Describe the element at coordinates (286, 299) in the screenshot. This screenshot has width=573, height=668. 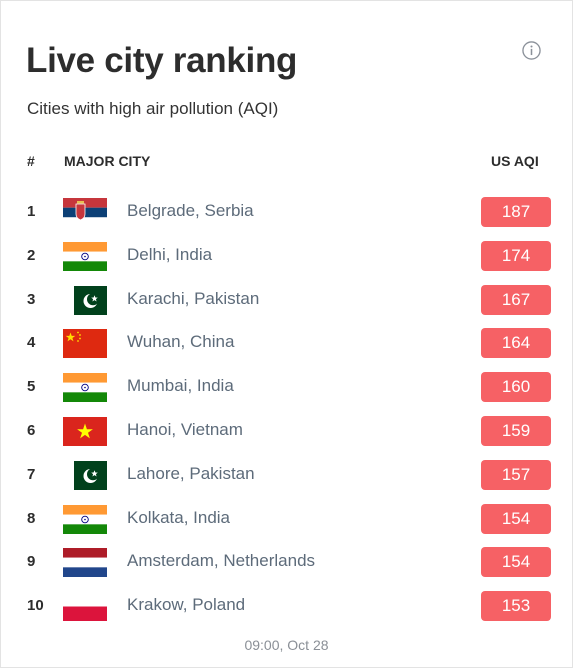
I see `table-row: 3 Karachi, Pakistan 167` at that location.